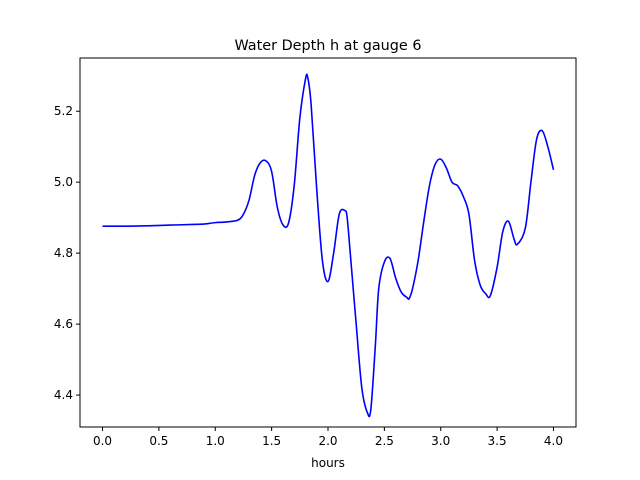 Image resolution: width=640 pixels, height=480 pixels. I want to click on x-tick-label: 4.0, so click(553, 441).